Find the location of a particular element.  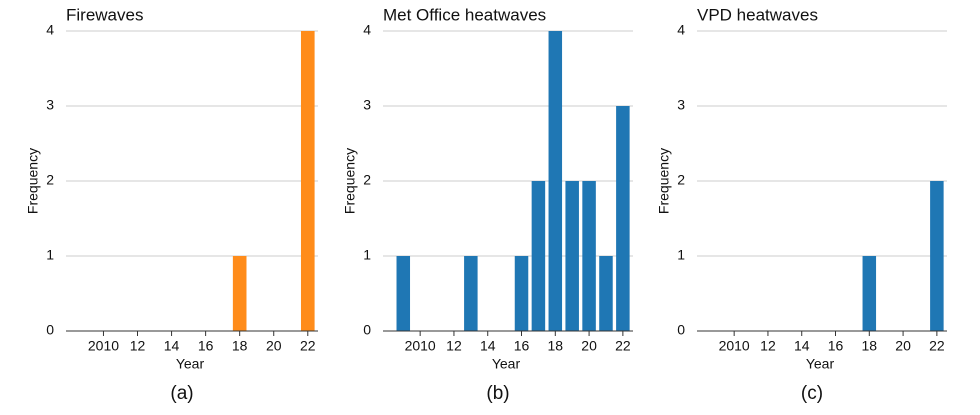

chart-title: Met Office heatwaves is located at coordinates (464, 14).